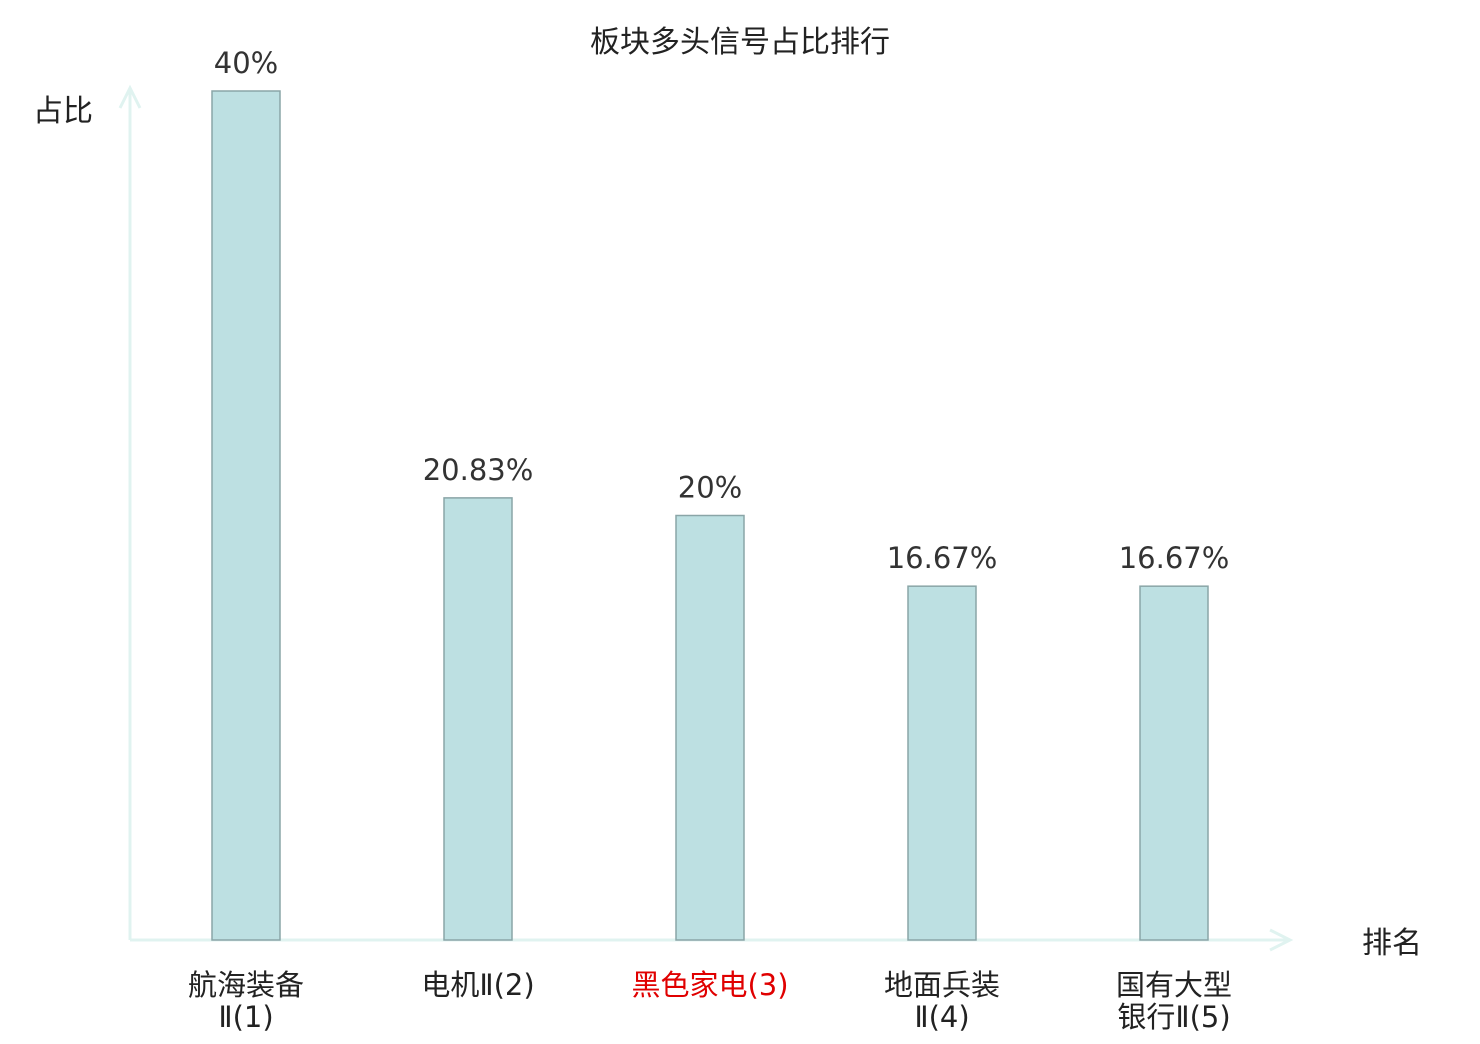 This screenshot has height=1044, width=1480. Describe the element at coordinates (1173, 1017) in the screenshot. I see `x-tick-label: 银行Ⅱ(5)` at that location.